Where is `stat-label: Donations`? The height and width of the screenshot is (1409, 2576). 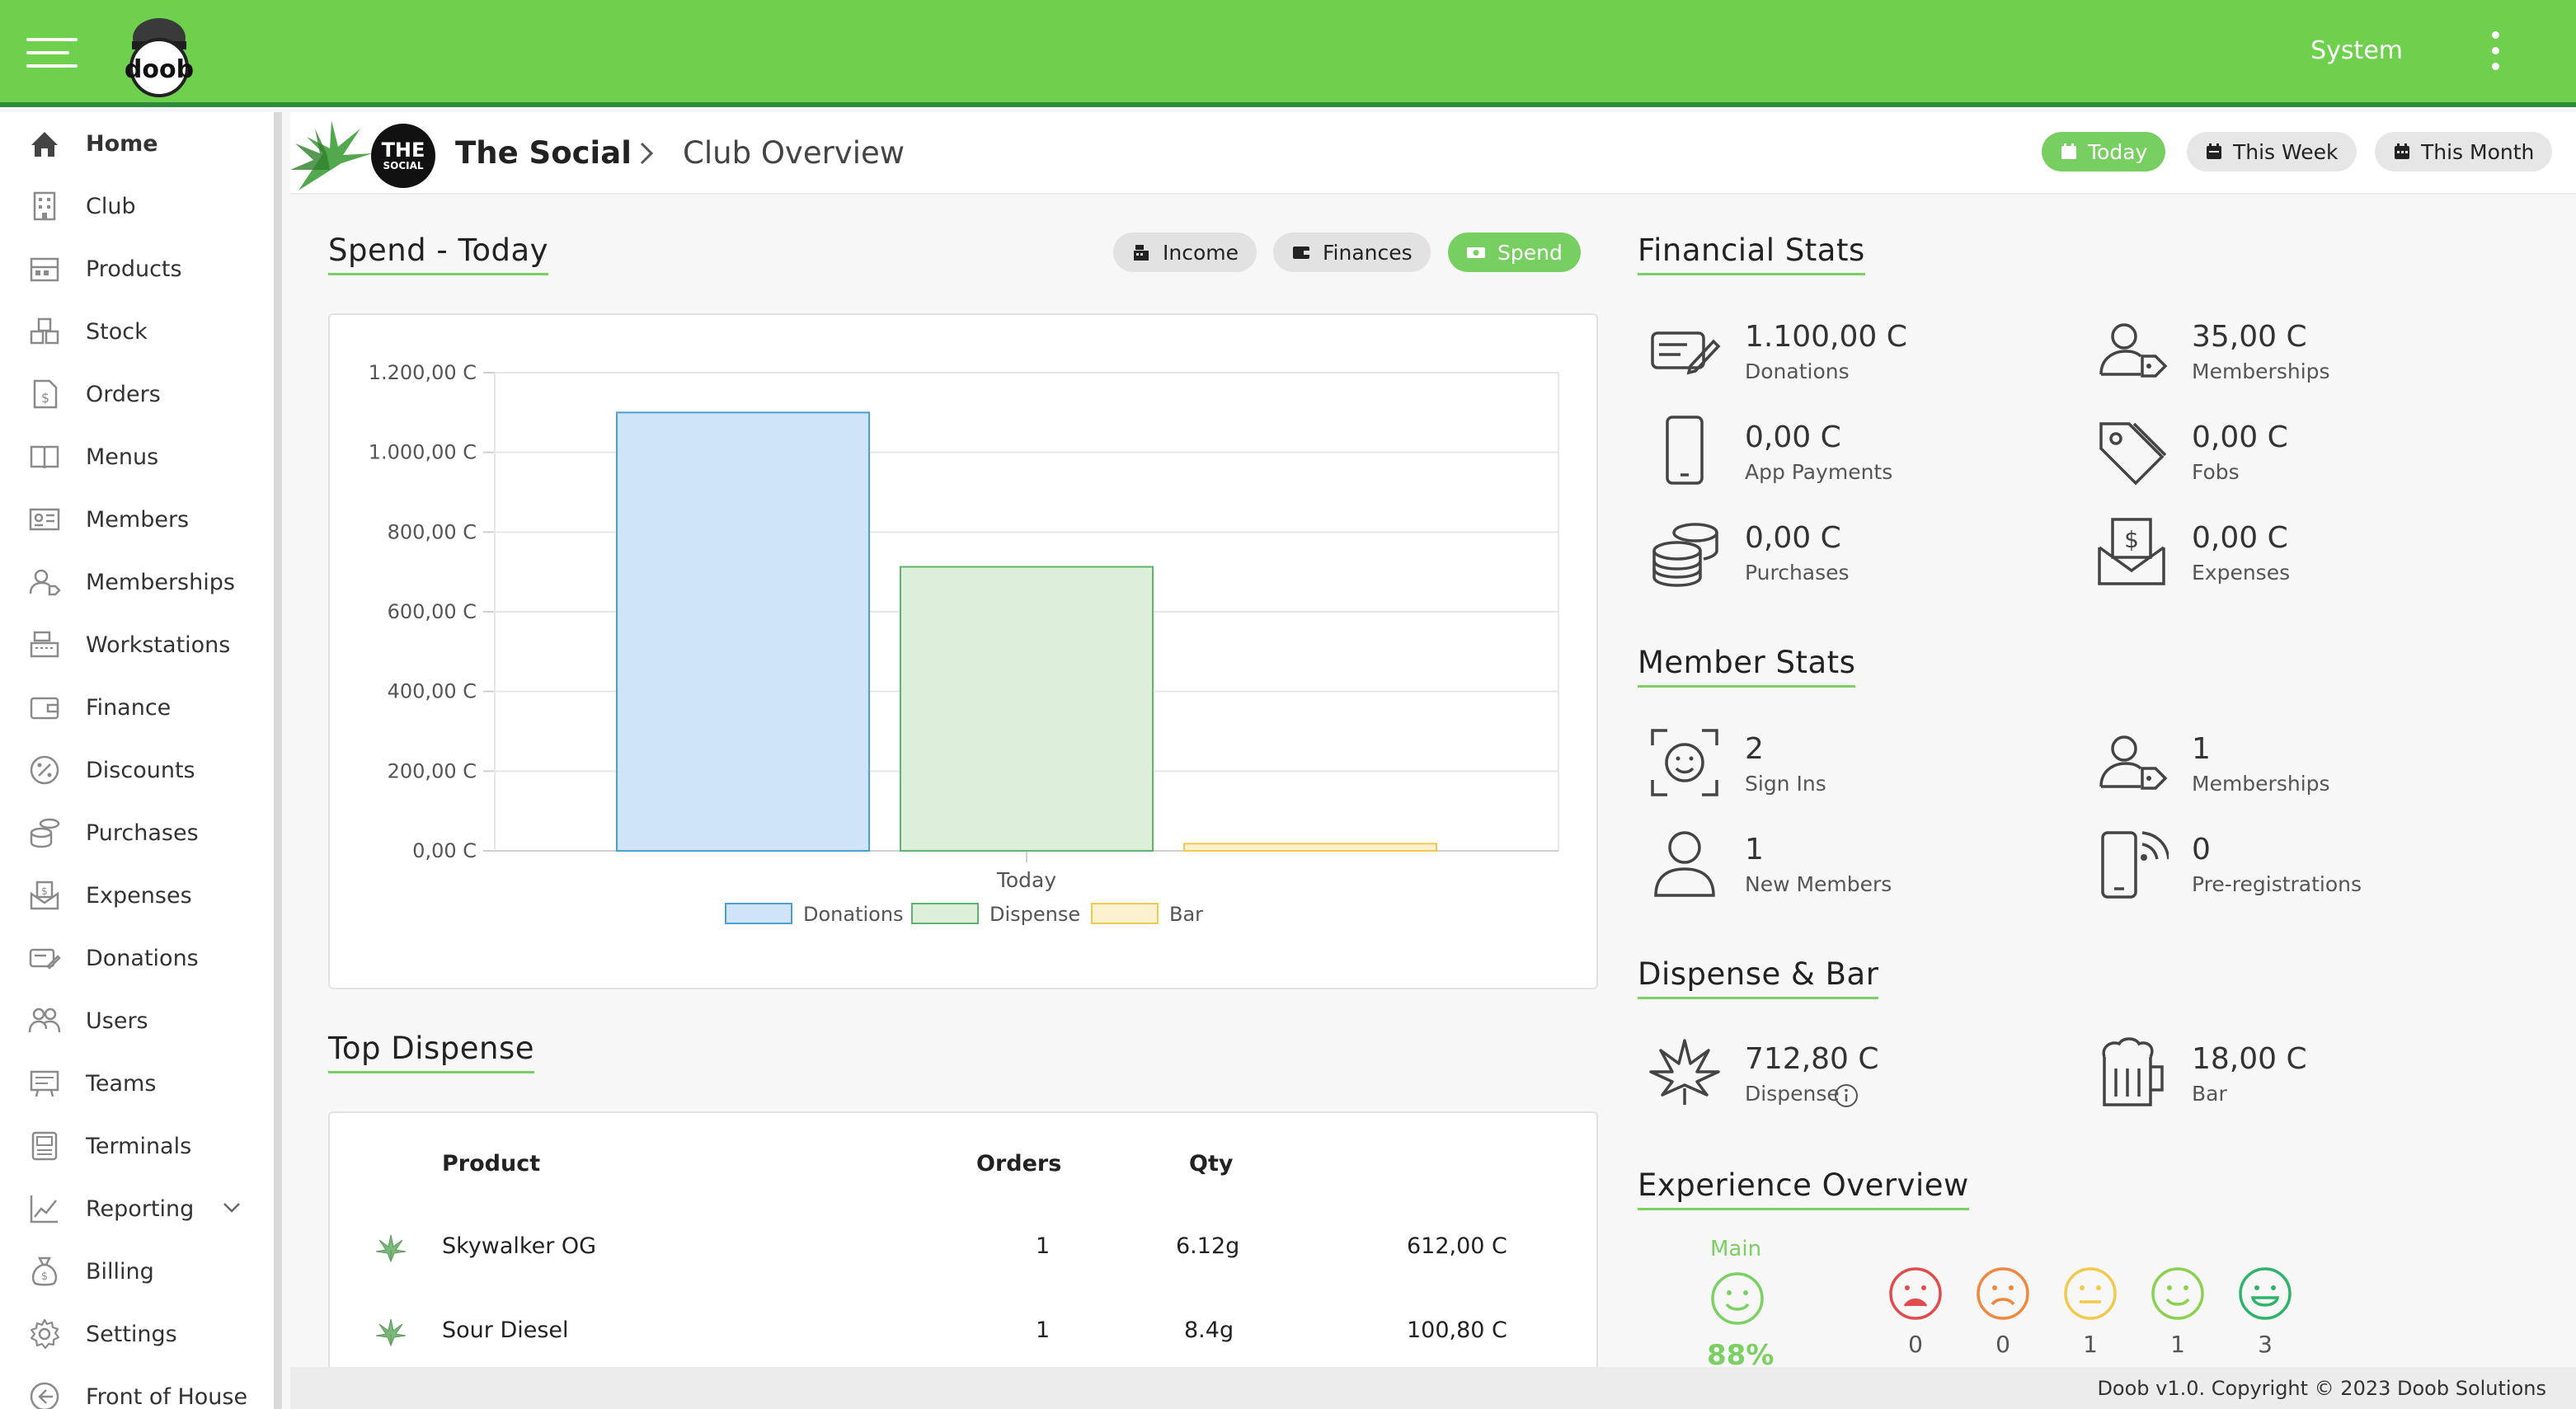
stat-label: Donations is located at coordinates (1797, 371).